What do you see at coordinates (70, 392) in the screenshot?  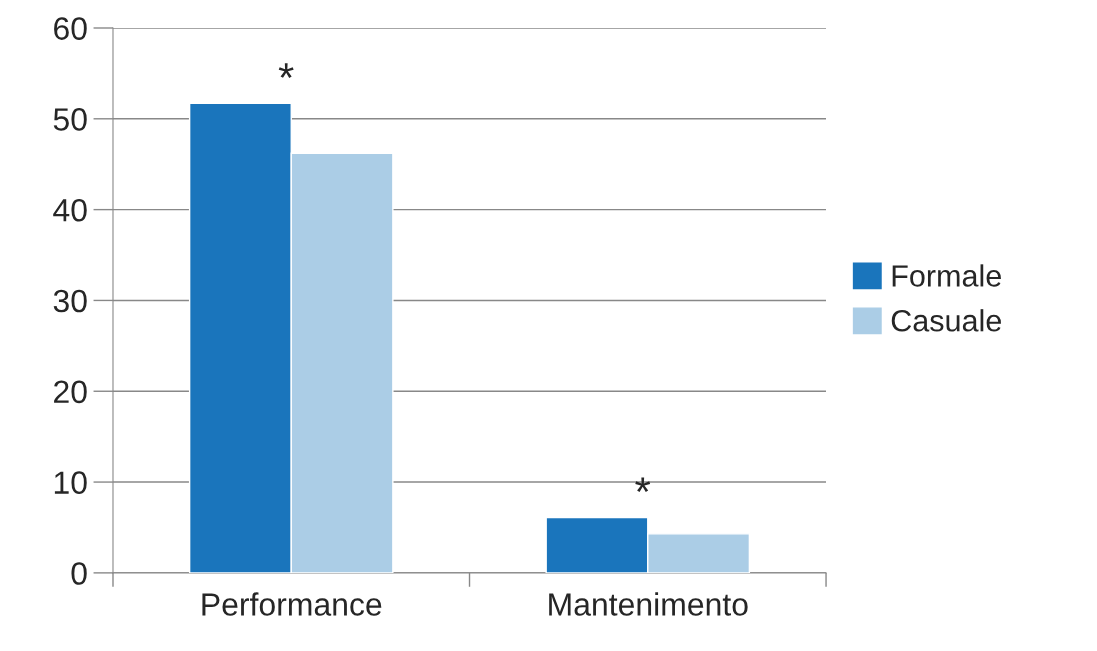 I see `y-tick-label: 20` at bounding box center [70, 392].